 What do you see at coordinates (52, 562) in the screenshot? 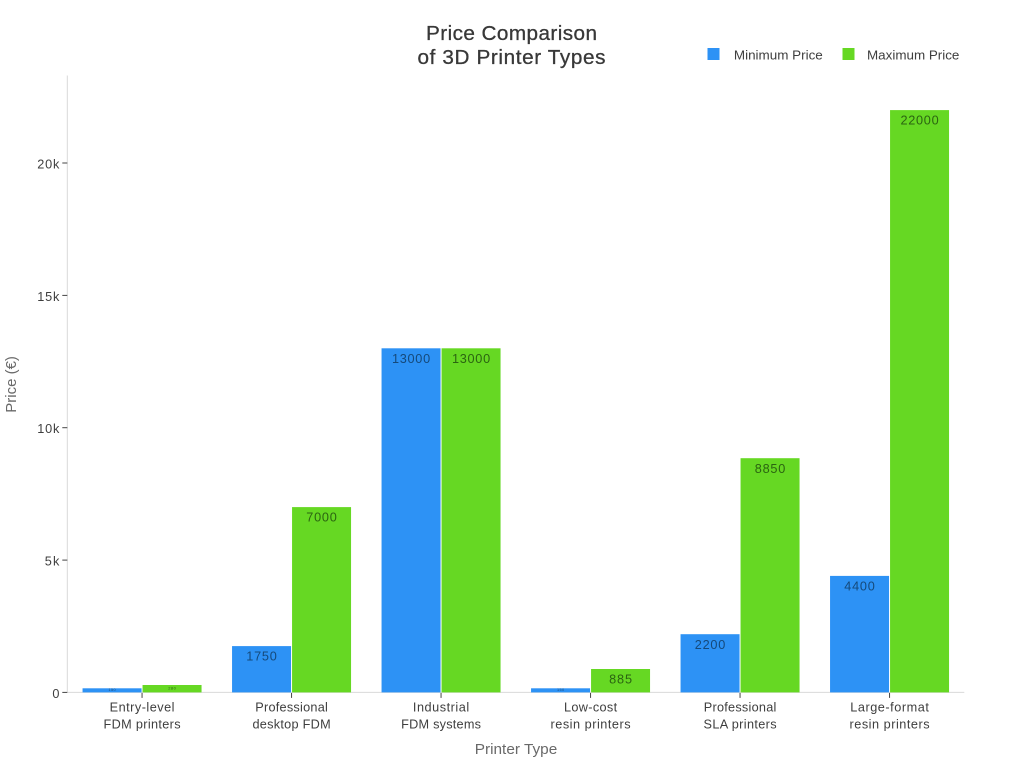
I see `svg-text: 5k` at bounding box center [52, 562].